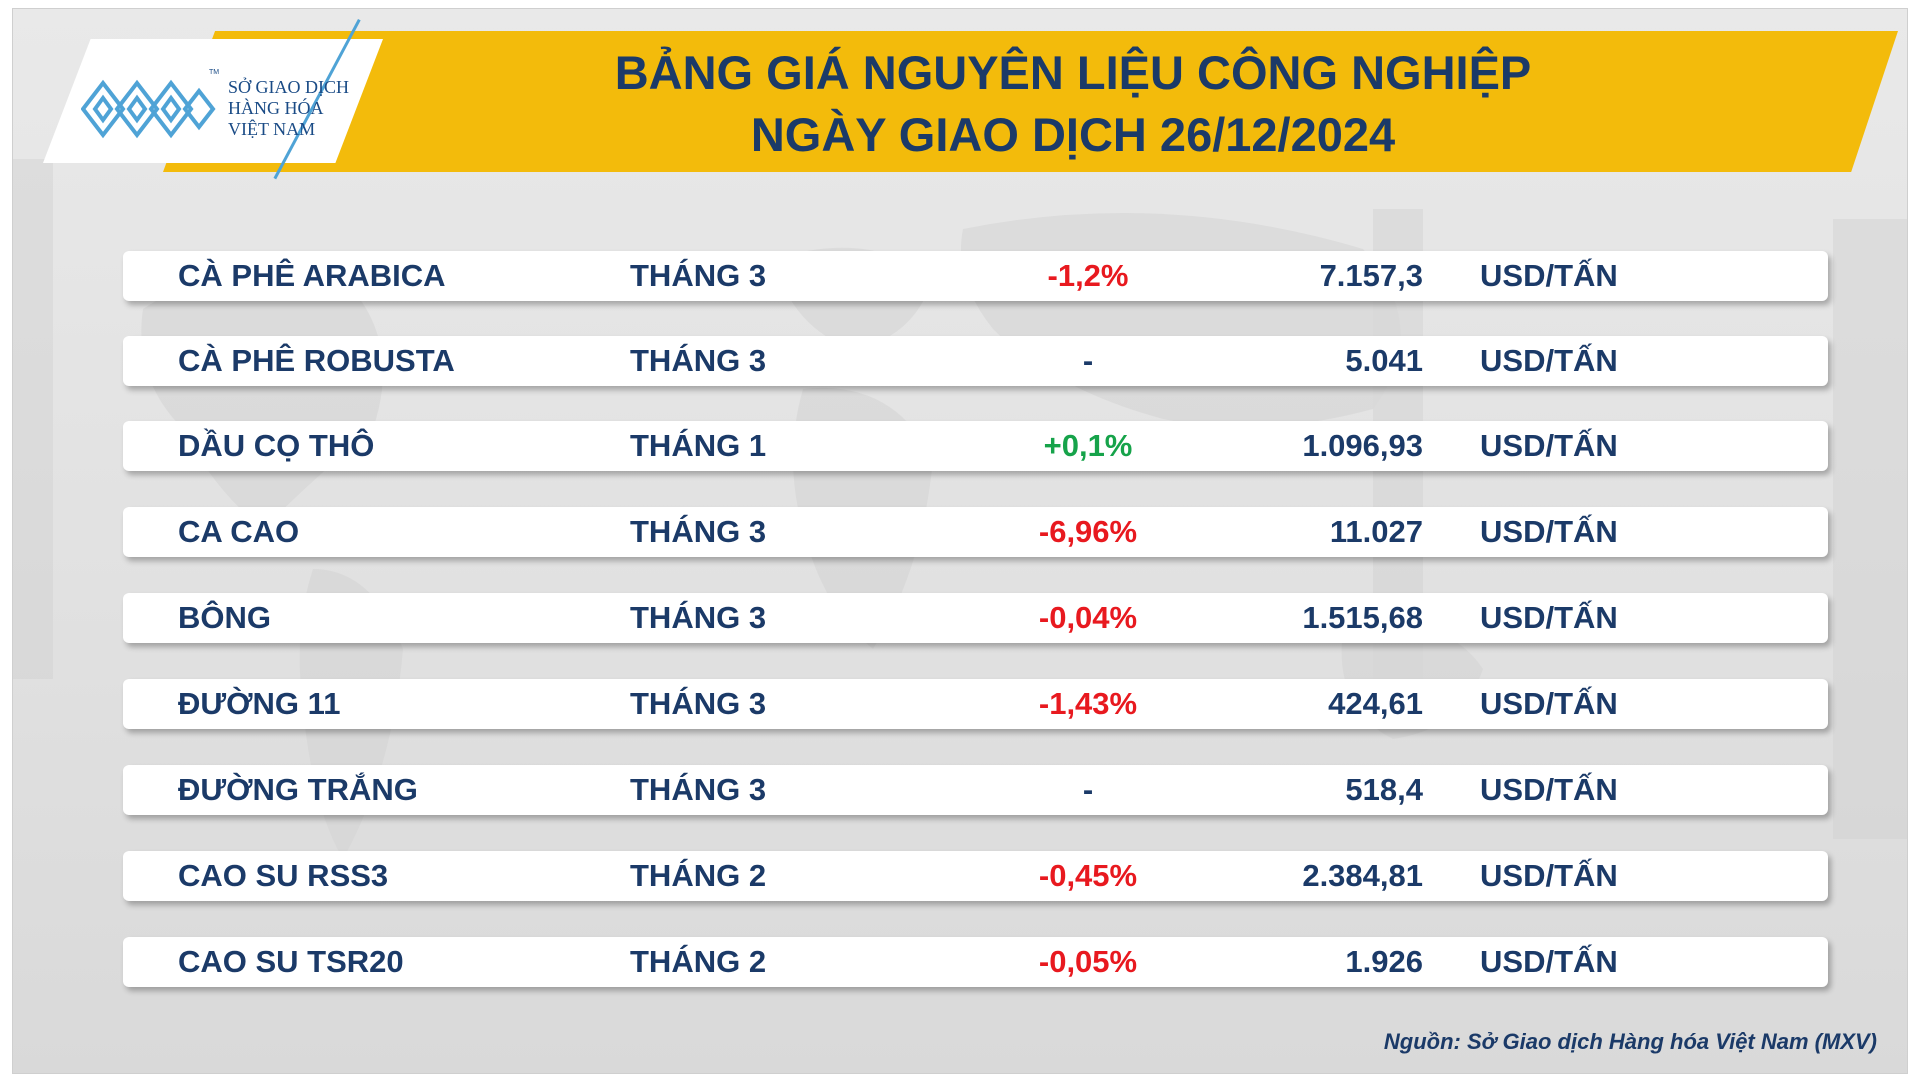 Image resolution: width=1920 pixels, height=1080 pixels. What do you see at coordinates (1362, 617) in the screenshot?
I see `price-value: 1.515,68` at bounding box center [1362, 617].